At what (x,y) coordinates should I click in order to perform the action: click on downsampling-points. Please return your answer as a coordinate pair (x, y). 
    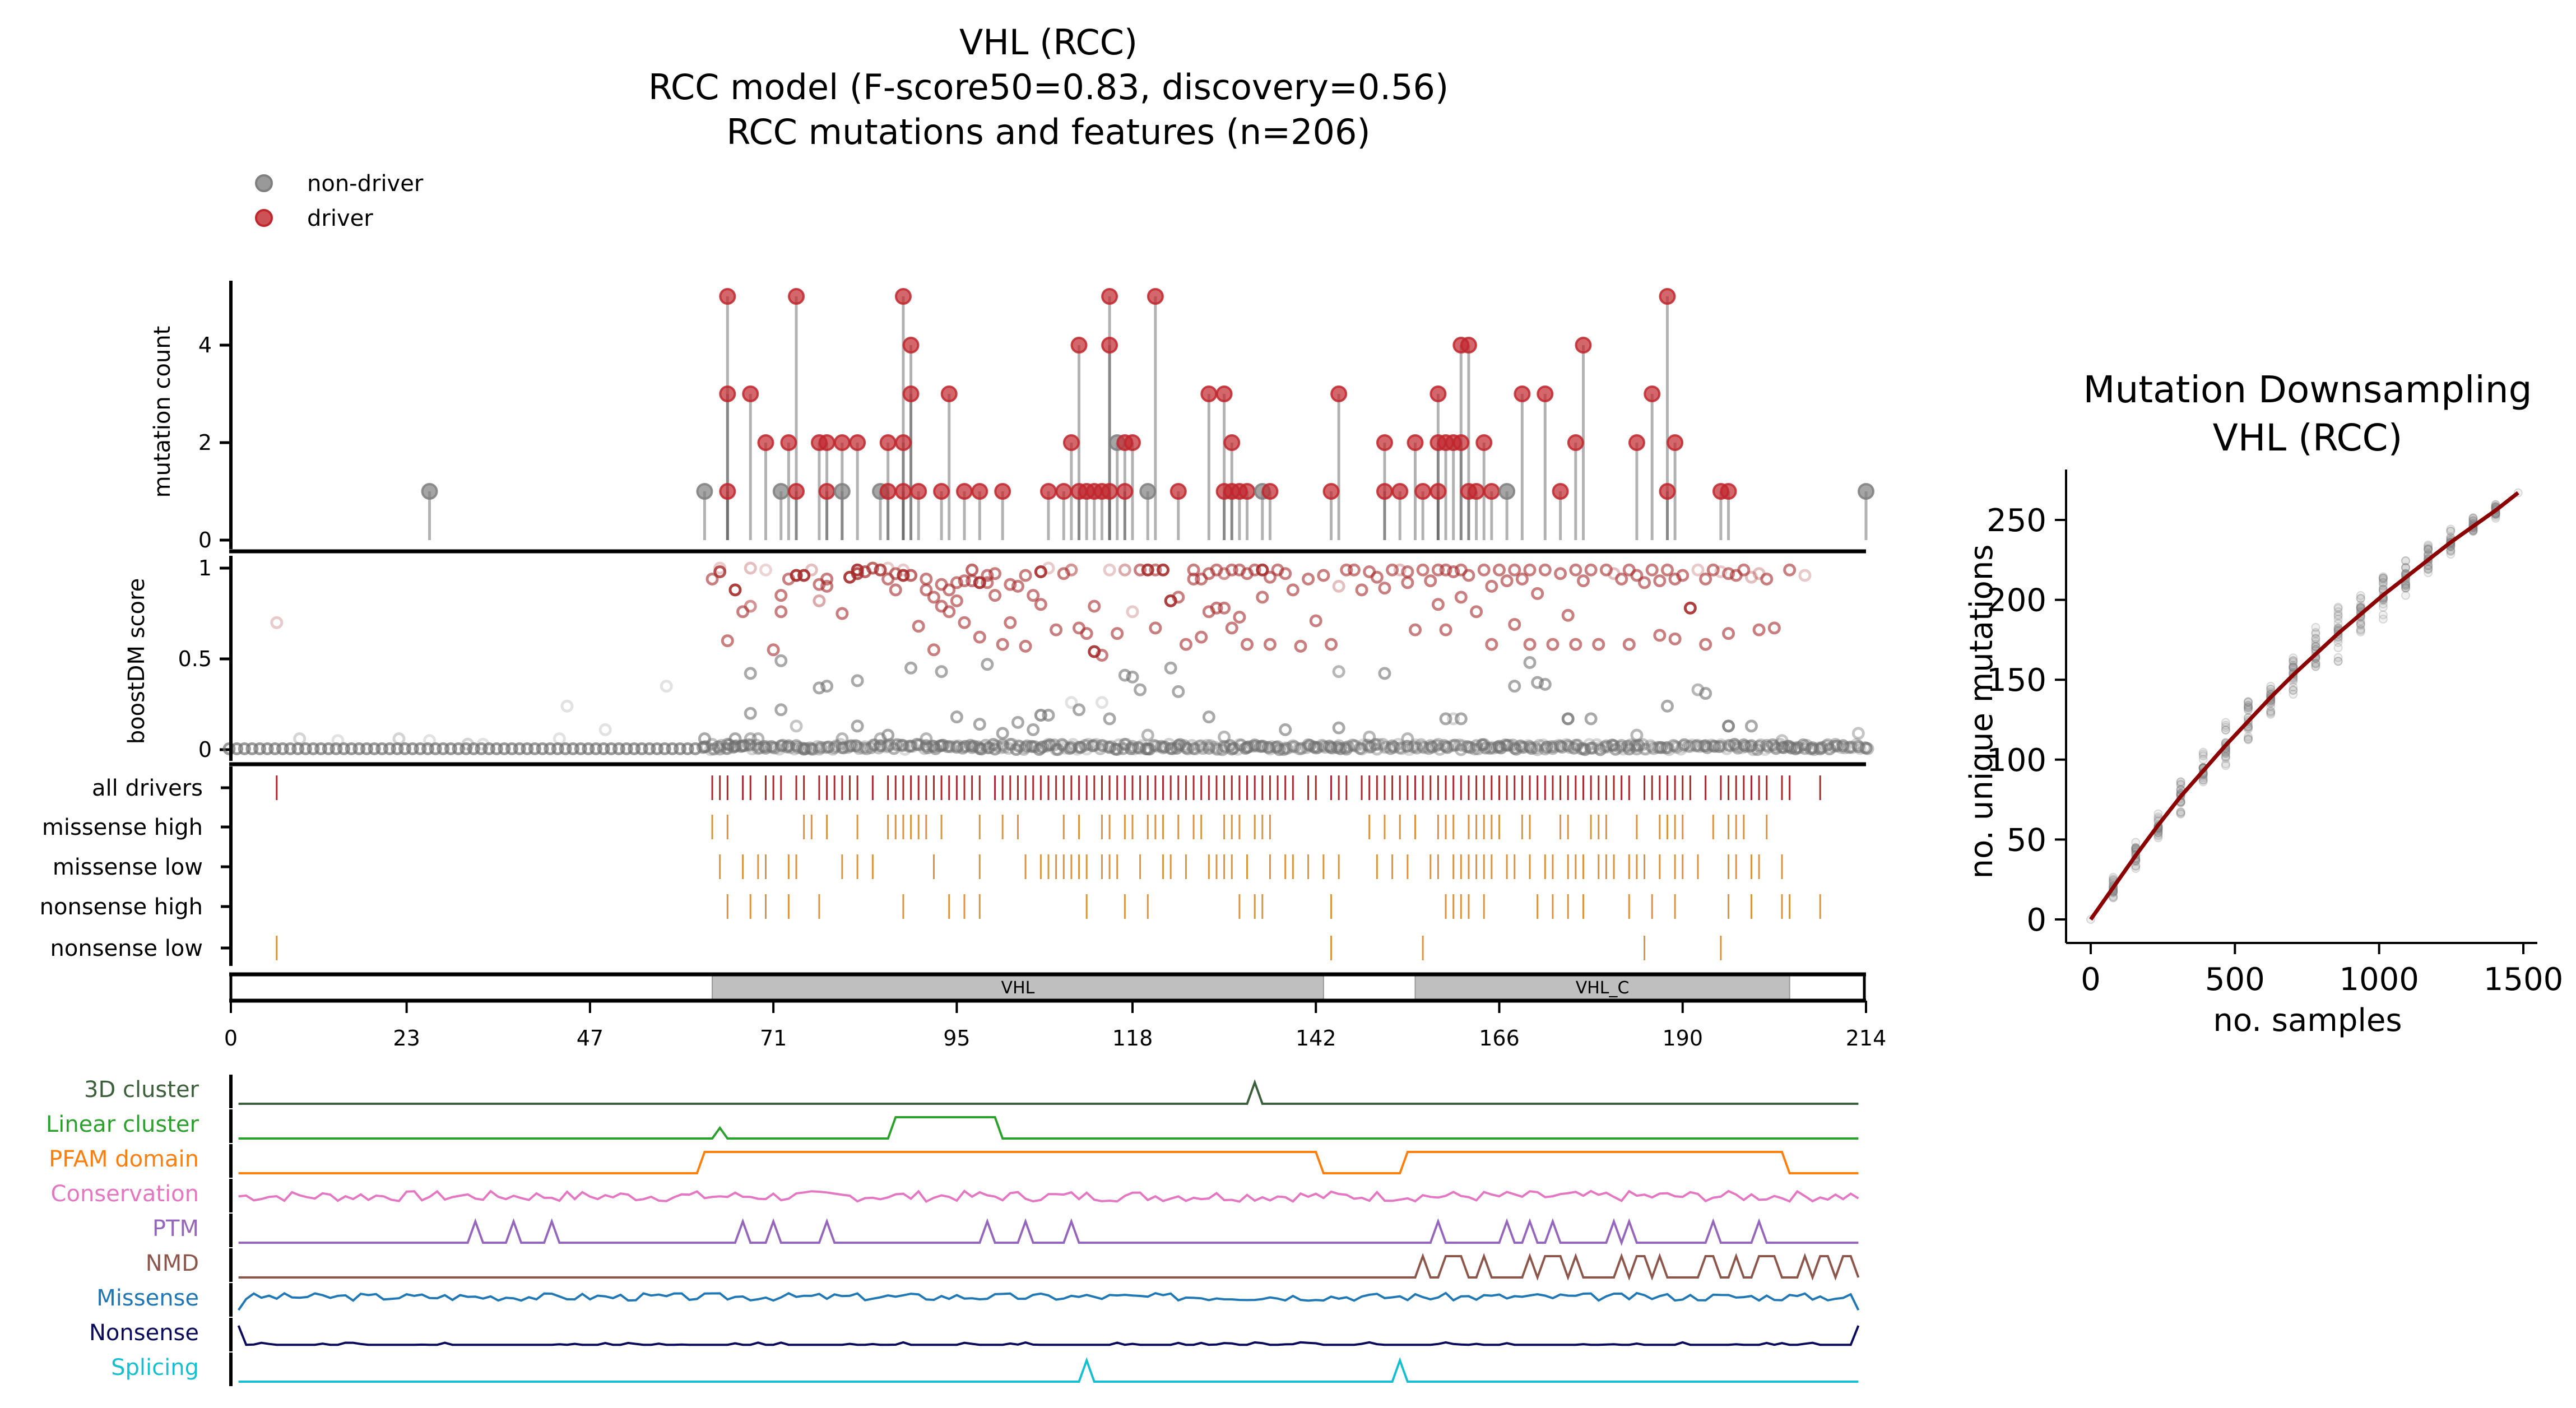
    Looking at the image, I should click on (2304, 706).